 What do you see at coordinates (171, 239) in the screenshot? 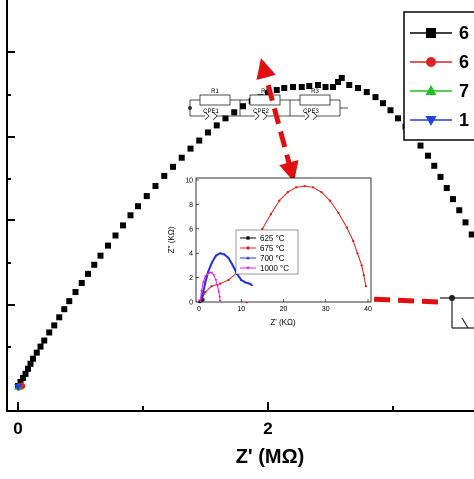
I see `inset-y-axis-label: Z'' (KΩ)` at bounding box center [171, 239].